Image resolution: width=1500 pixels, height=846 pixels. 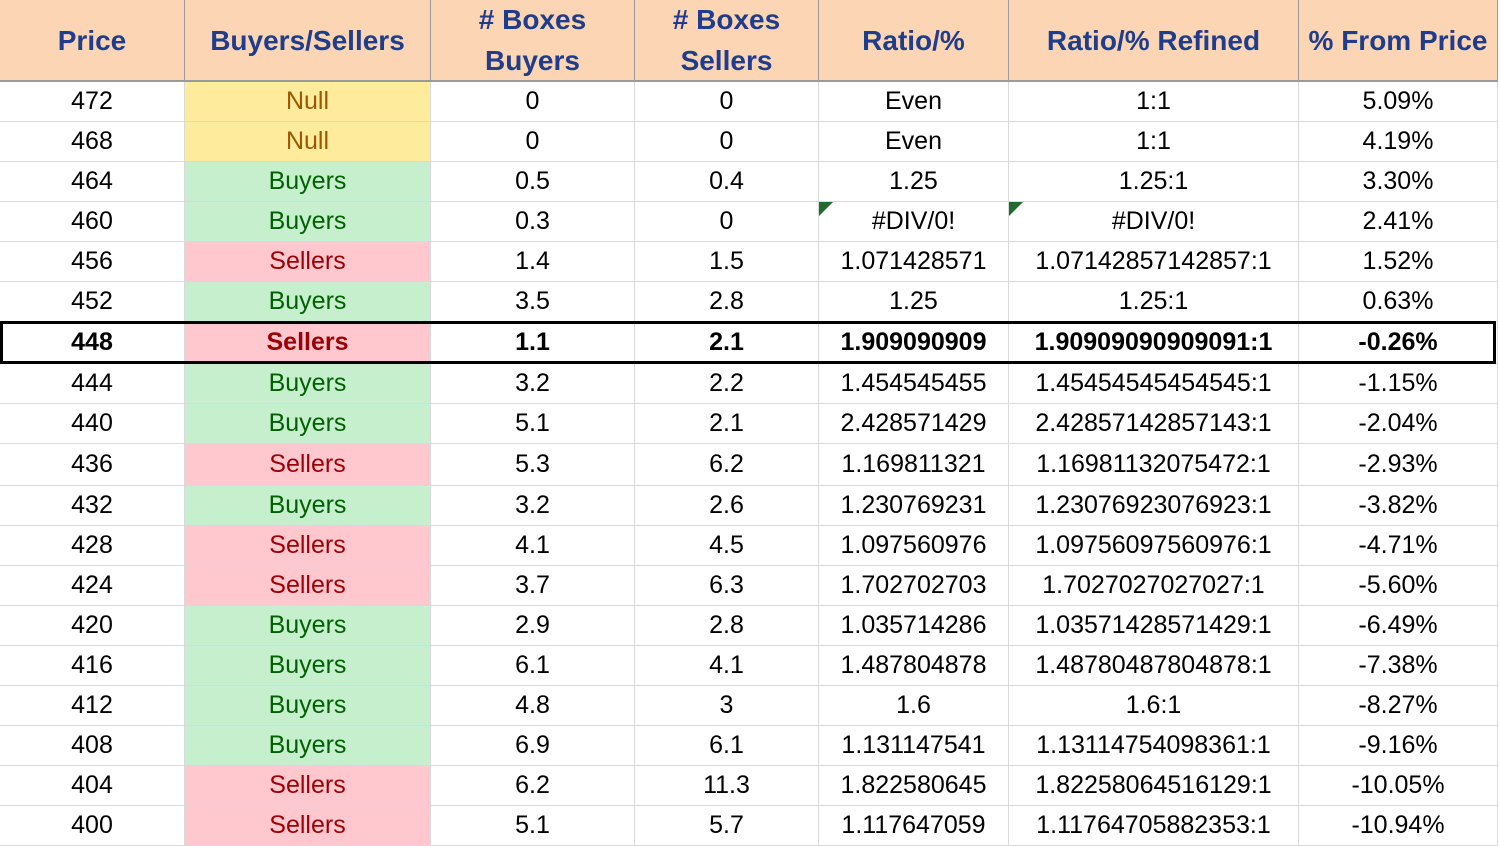 I want to click on boxes-sellers-cell: 3, so click(x=727, y=705).